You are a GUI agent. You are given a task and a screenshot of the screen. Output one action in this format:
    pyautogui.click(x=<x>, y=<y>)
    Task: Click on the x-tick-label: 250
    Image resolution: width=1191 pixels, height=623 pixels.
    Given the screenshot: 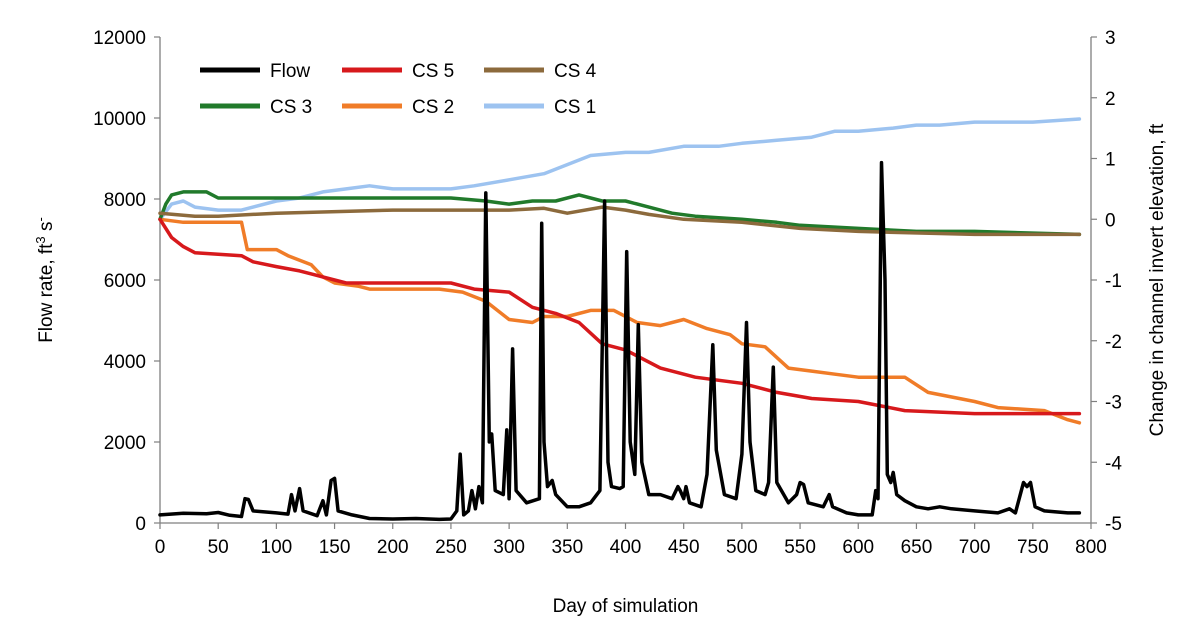 What is the action you would take?
    pyautogui.click(x=451, y=547)
    